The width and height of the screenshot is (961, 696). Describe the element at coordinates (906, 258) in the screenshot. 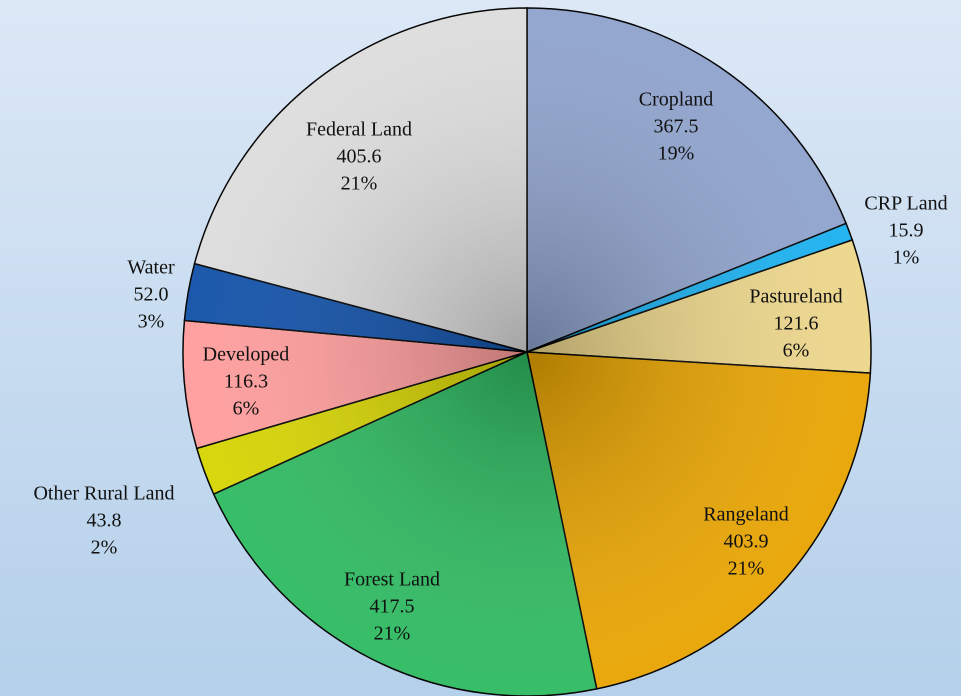

I see `percent-label: 1%` at that location.